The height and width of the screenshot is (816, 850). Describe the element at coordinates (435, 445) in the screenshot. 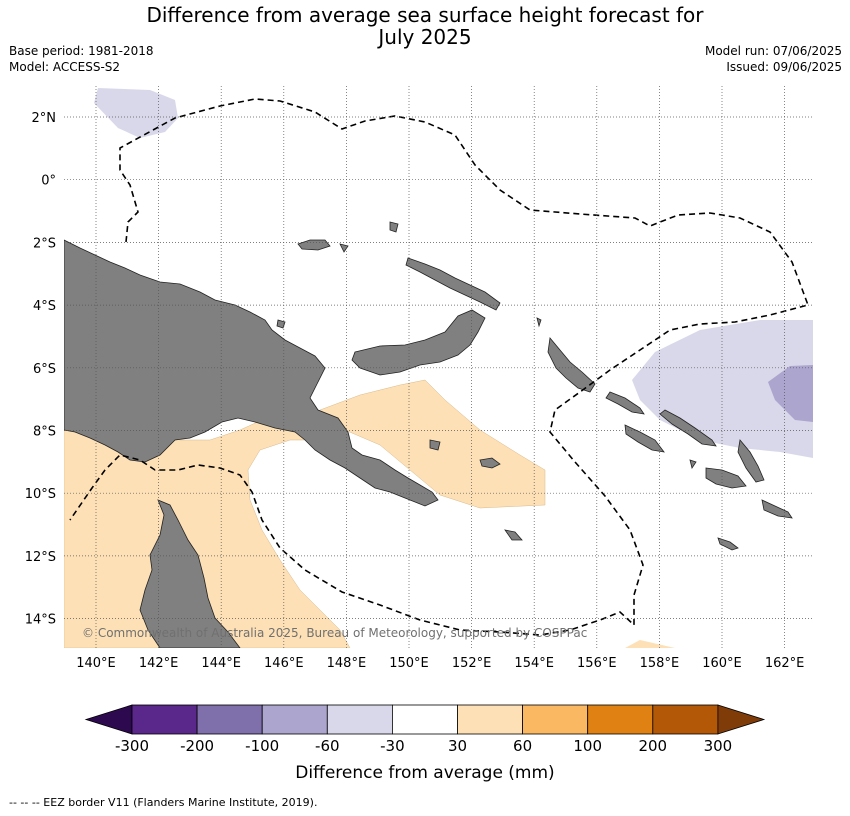

I see `land-woodlark` at that location.